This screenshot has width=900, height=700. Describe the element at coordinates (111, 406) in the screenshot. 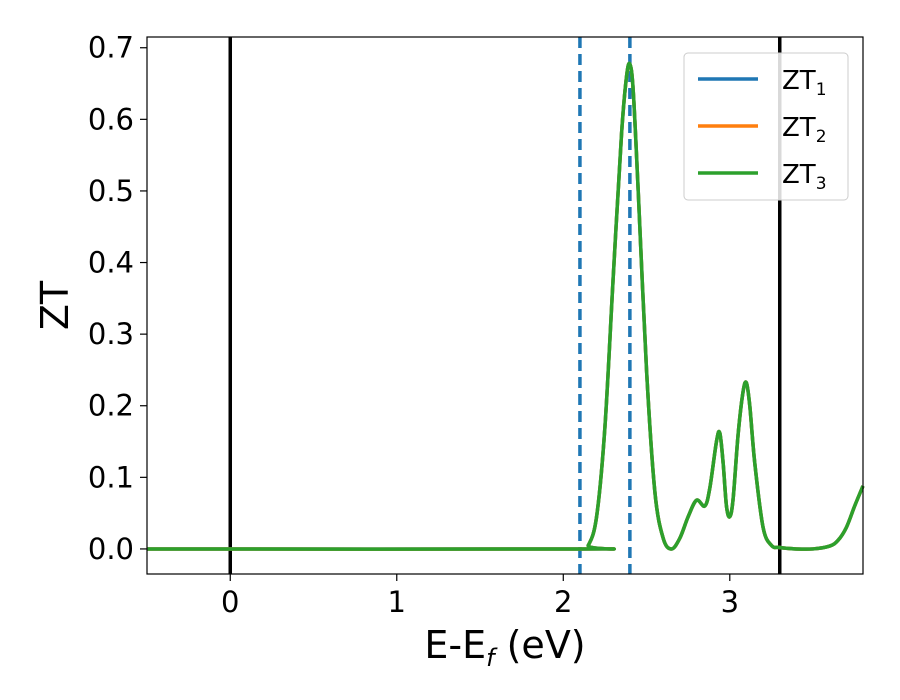

I see `y-tick-label: 0.2` at that location.